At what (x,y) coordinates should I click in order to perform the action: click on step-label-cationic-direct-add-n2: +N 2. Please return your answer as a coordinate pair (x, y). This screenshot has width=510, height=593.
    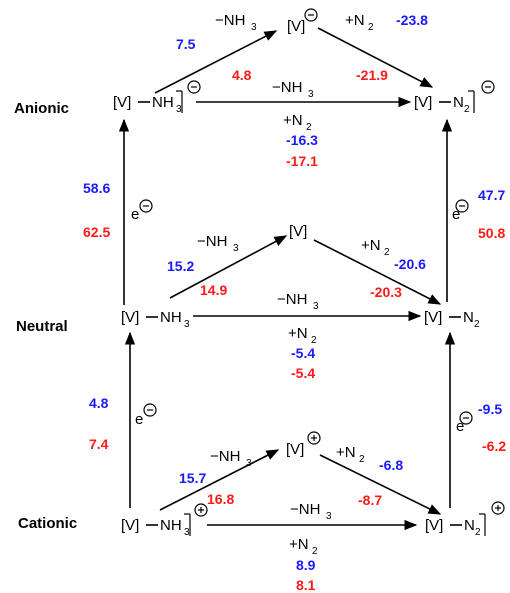
    Looking at the image, I should click on (303, 546).